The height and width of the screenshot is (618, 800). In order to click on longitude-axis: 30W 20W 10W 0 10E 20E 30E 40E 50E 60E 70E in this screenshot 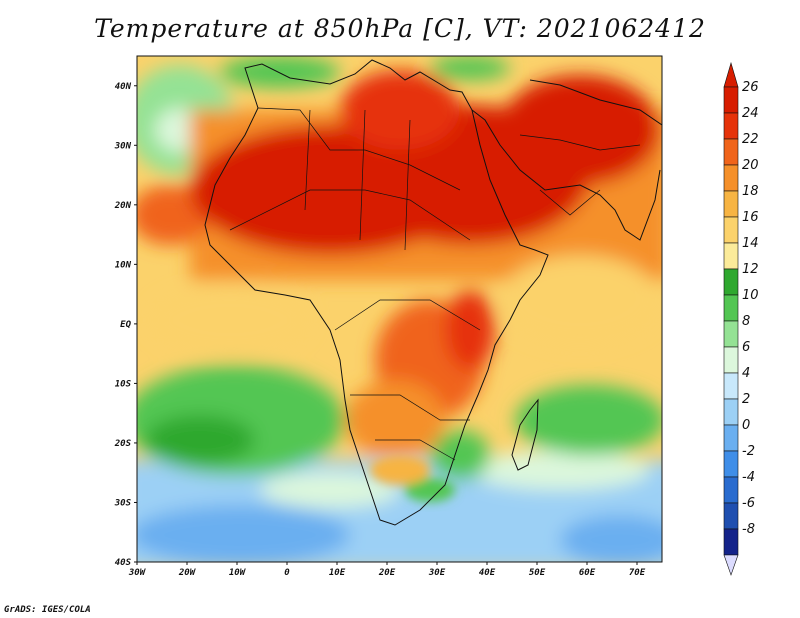, I will do `click(387, 570)`.